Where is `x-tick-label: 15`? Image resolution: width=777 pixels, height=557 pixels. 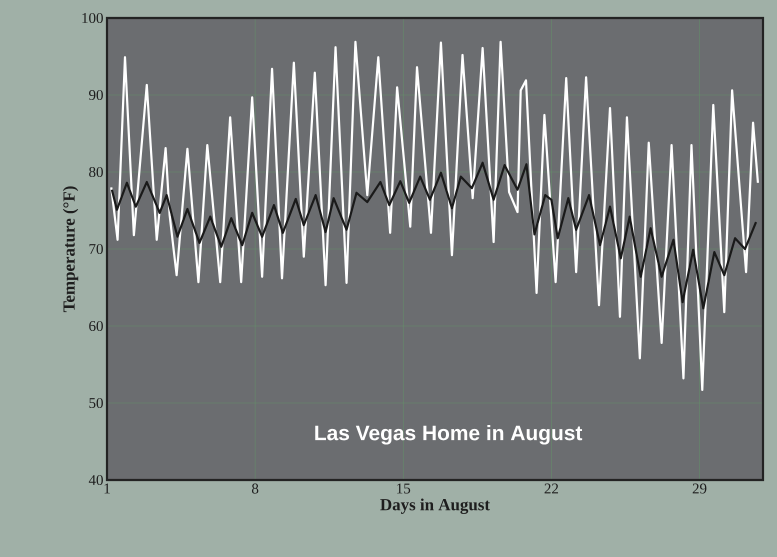
x-tick-label: 15 is located at coordinates (403, 489).